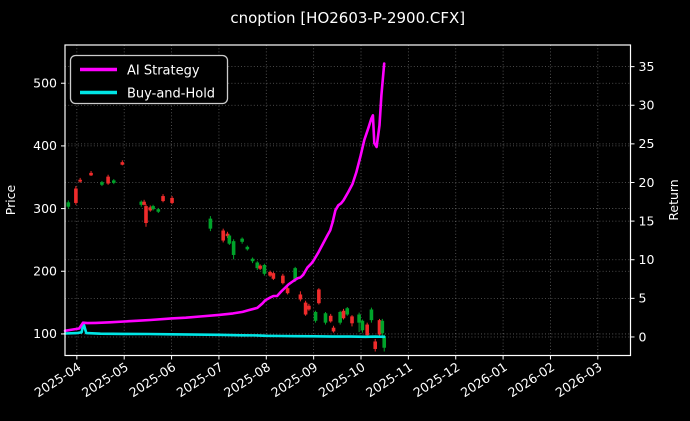 Image resolution: width=690 pixels, height=421 pixels. What do you see at coordinates (45, 208) in the screenshot?
I see `y-left-tick-label: 300` at bounding box center [45, 208].